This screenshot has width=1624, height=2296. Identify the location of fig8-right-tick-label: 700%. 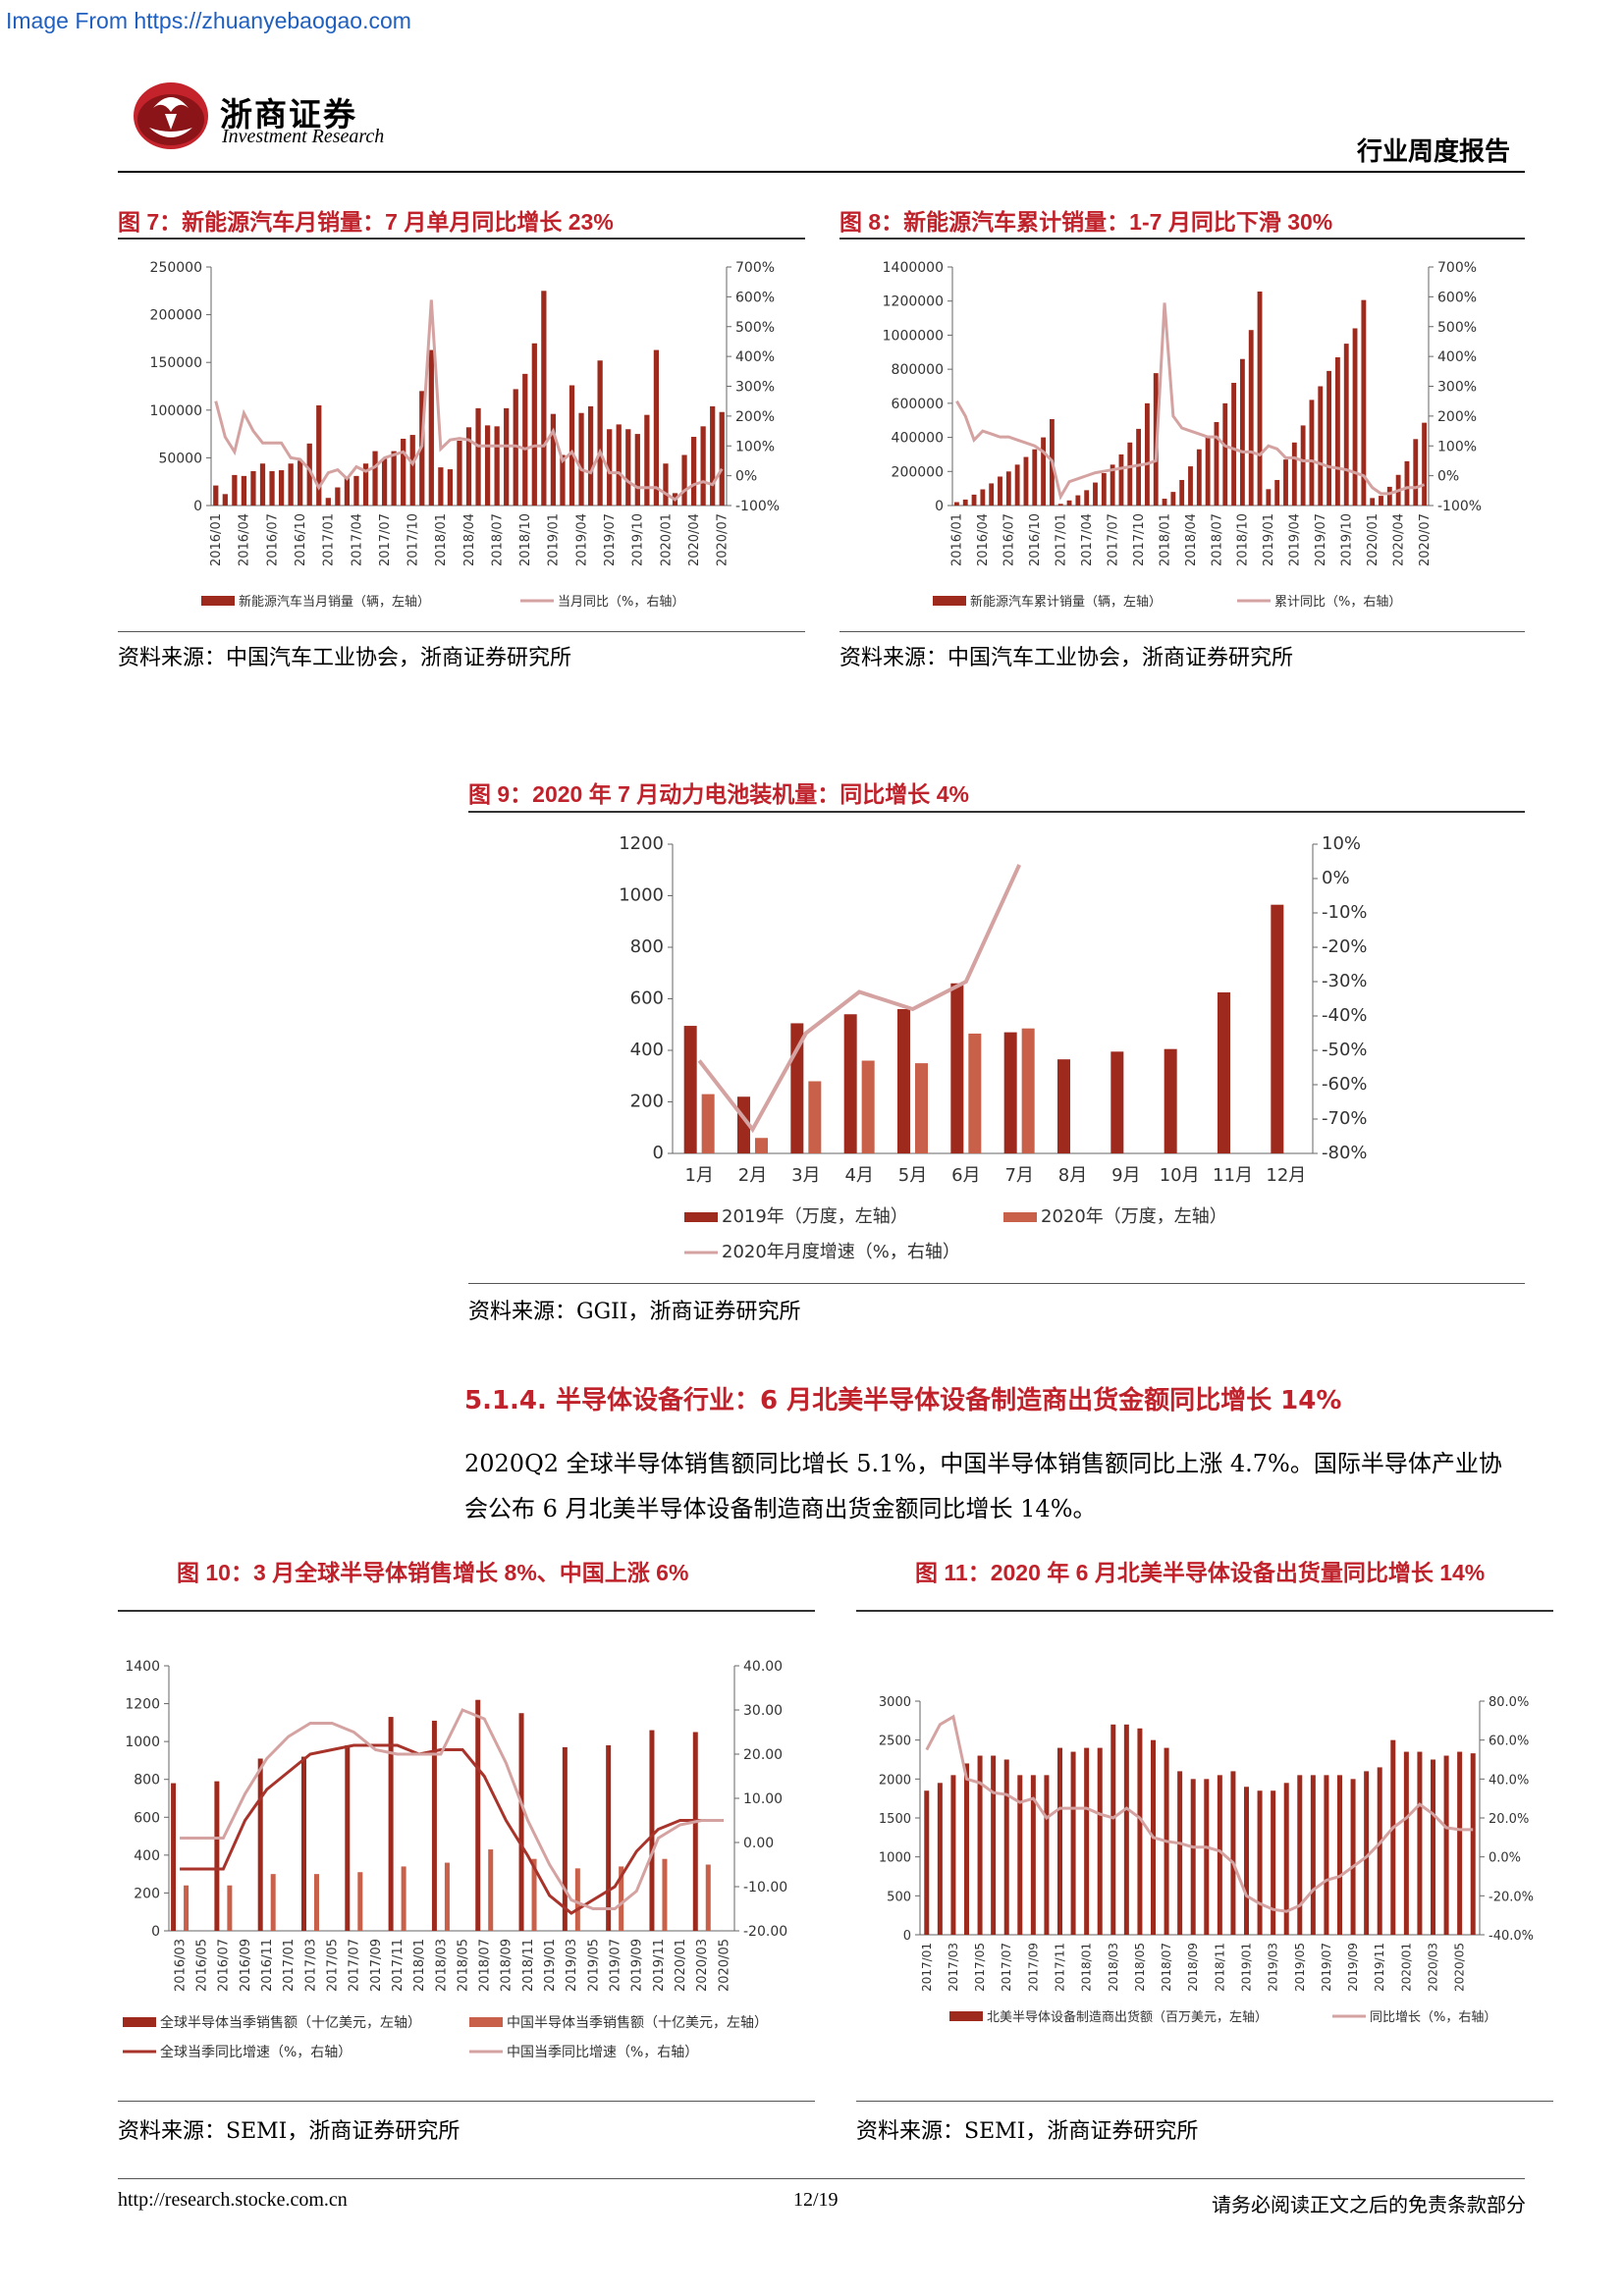
(1457, 268).